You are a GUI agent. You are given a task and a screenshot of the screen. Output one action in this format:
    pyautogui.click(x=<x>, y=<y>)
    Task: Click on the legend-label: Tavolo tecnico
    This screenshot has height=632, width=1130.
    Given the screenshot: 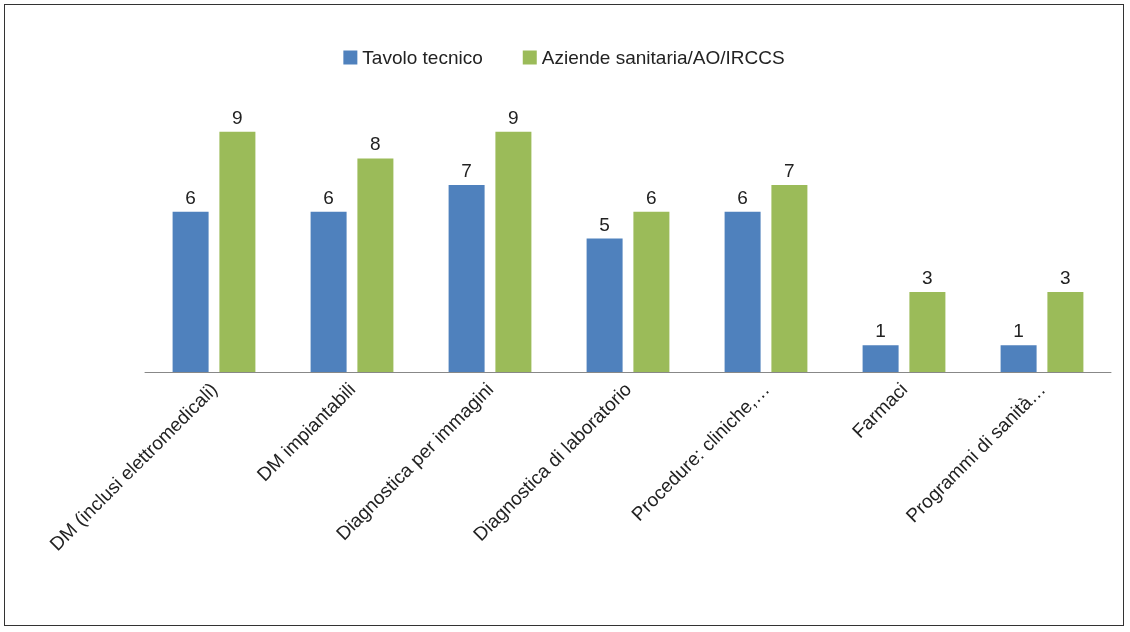 What is the action you would take?
    pyautogui.click(x=422, y=57)
    